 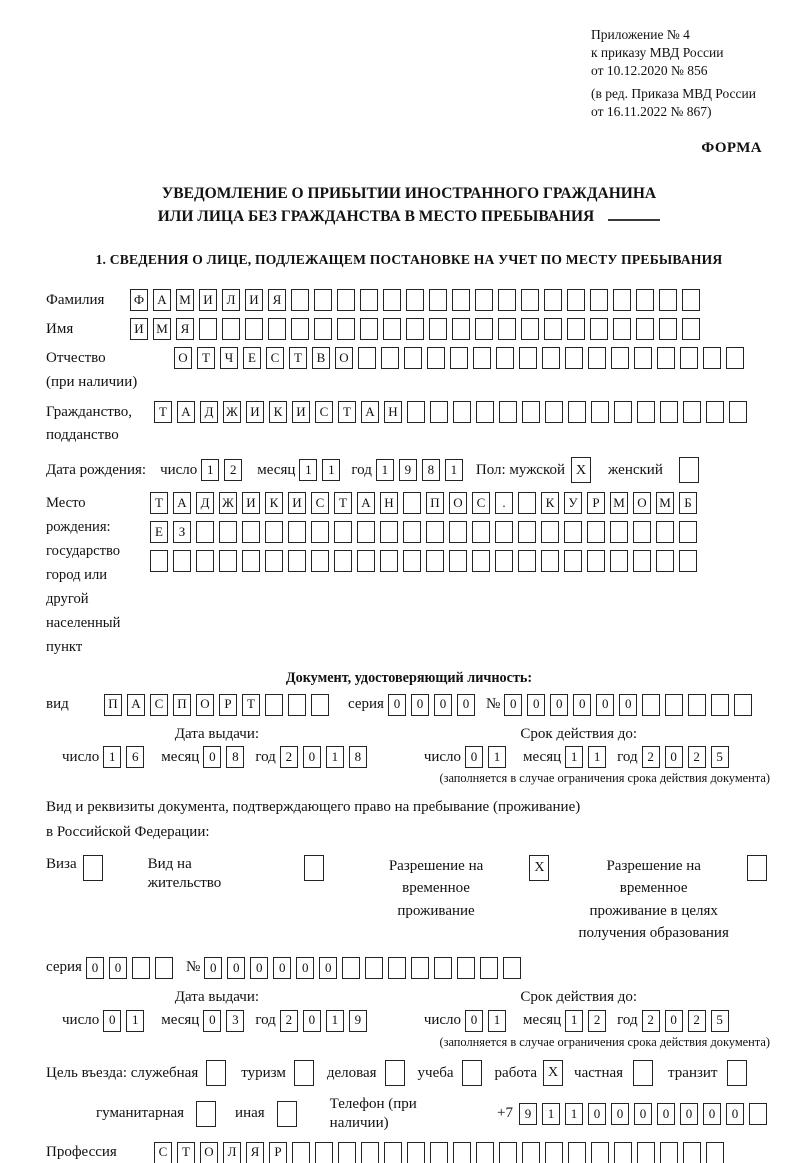 I want to click on char-box: Л, so click(x=231, y=300).